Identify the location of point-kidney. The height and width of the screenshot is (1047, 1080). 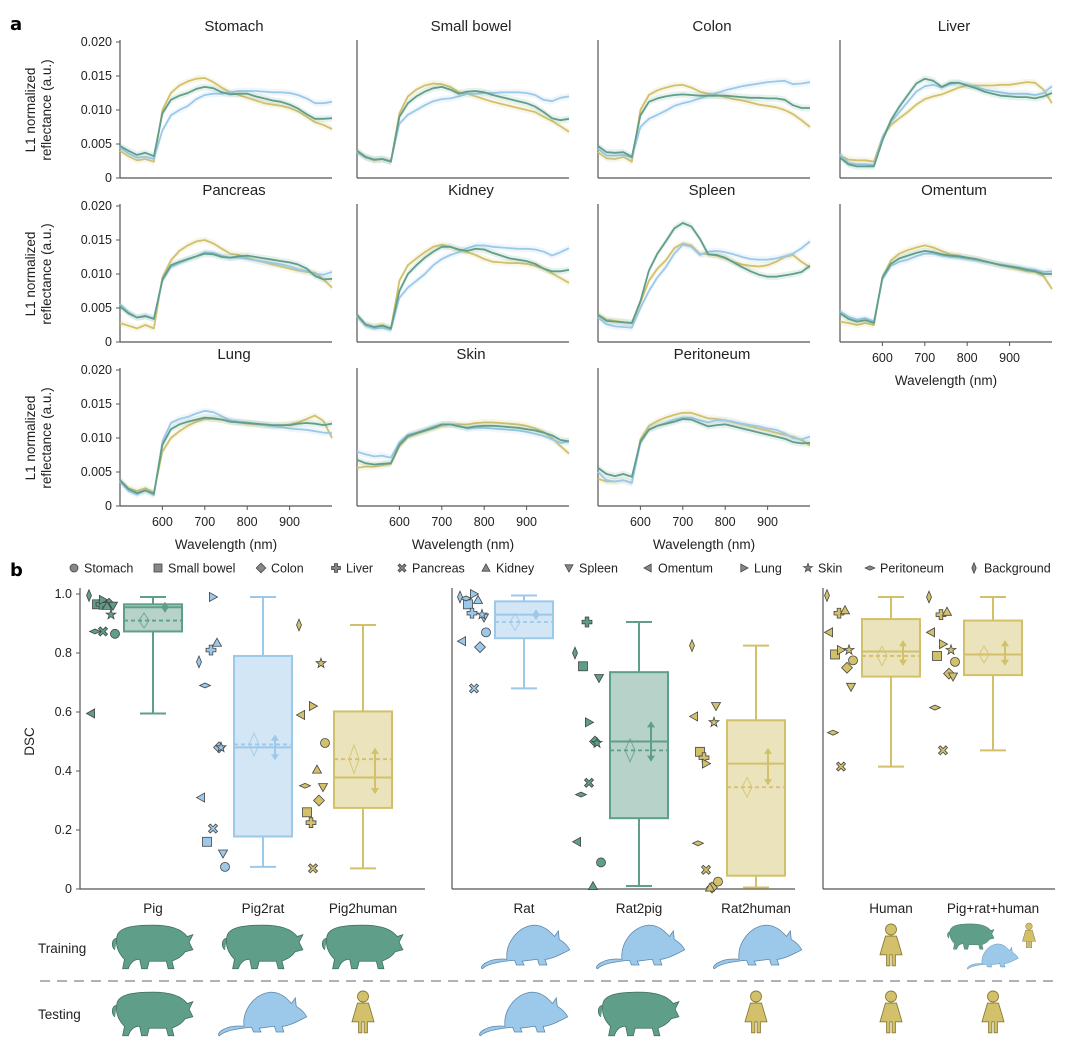
(217, 642).